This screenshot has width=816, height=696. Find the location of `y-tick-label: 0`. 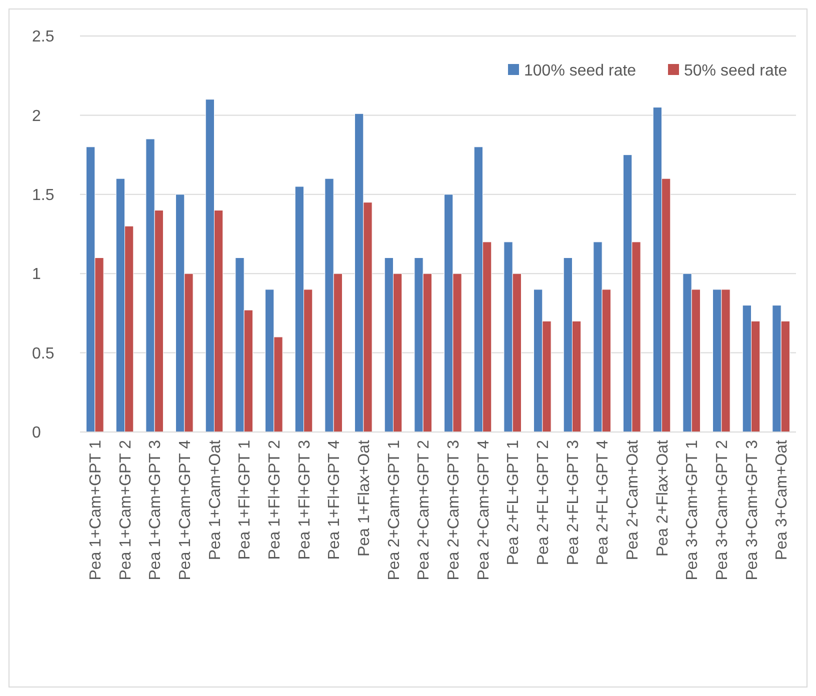

y-tick-label: 0 is located at coordinates (36, 433).